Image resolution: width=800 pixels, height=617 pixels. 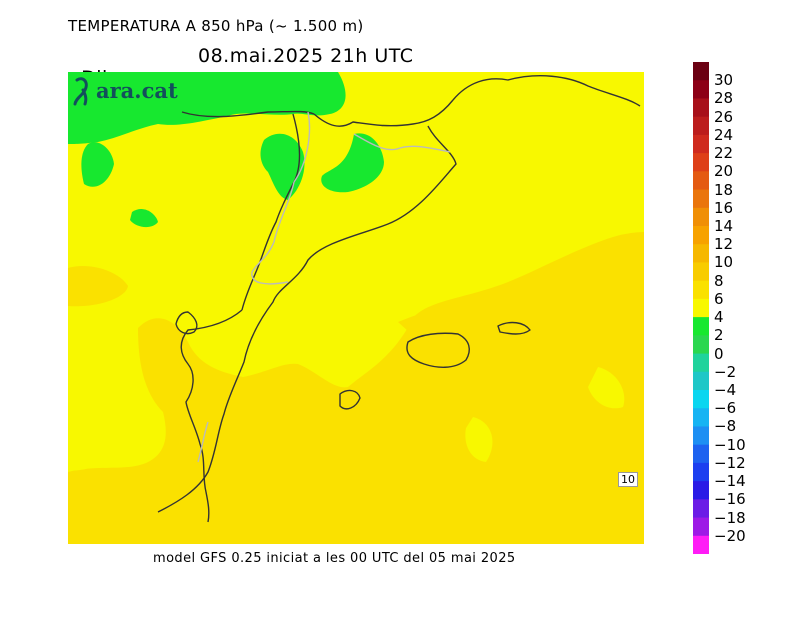 I want to click on colorbar-label: 12, so click(x=724, y=244).